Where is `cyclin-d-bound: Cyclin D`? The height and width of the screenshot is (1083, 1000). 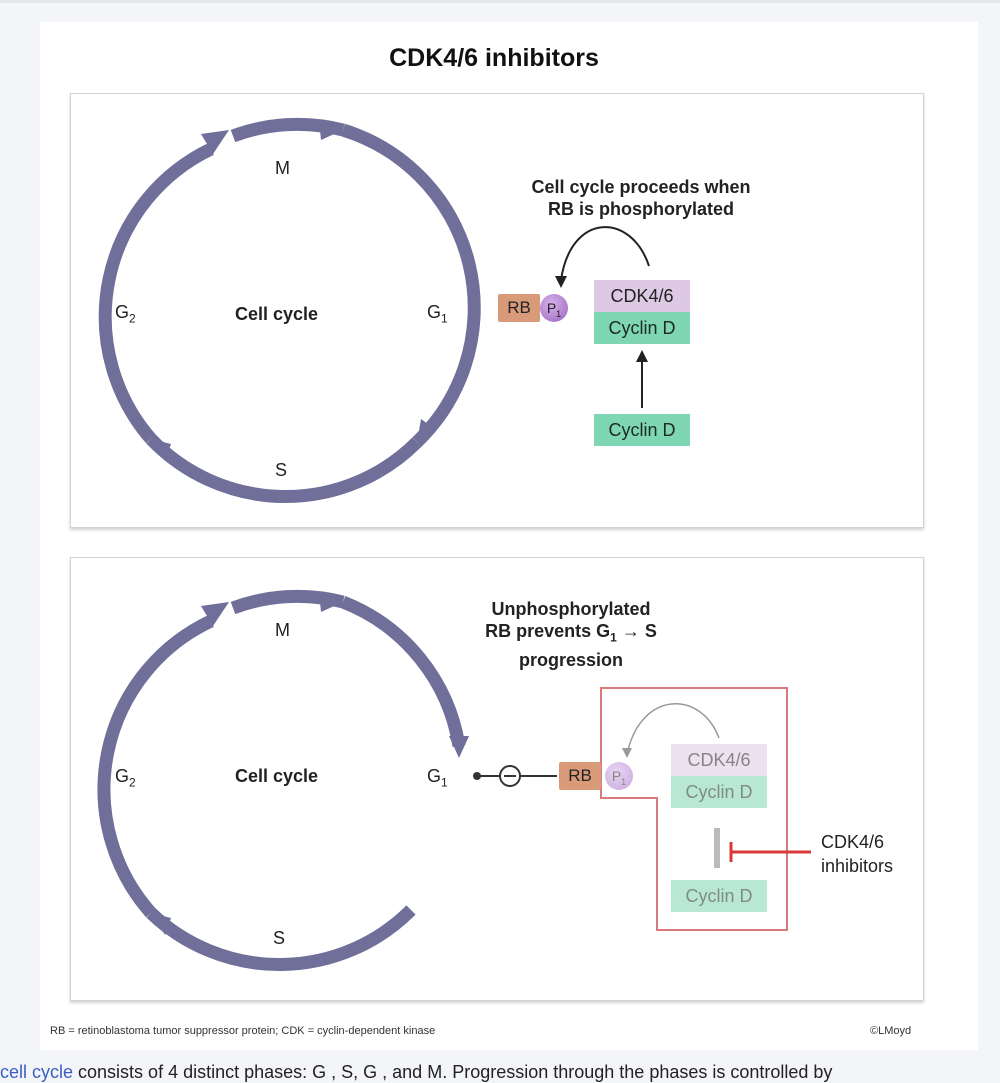 cyclin-d-bound: Cyclin D is located at coordinates (642, 328).